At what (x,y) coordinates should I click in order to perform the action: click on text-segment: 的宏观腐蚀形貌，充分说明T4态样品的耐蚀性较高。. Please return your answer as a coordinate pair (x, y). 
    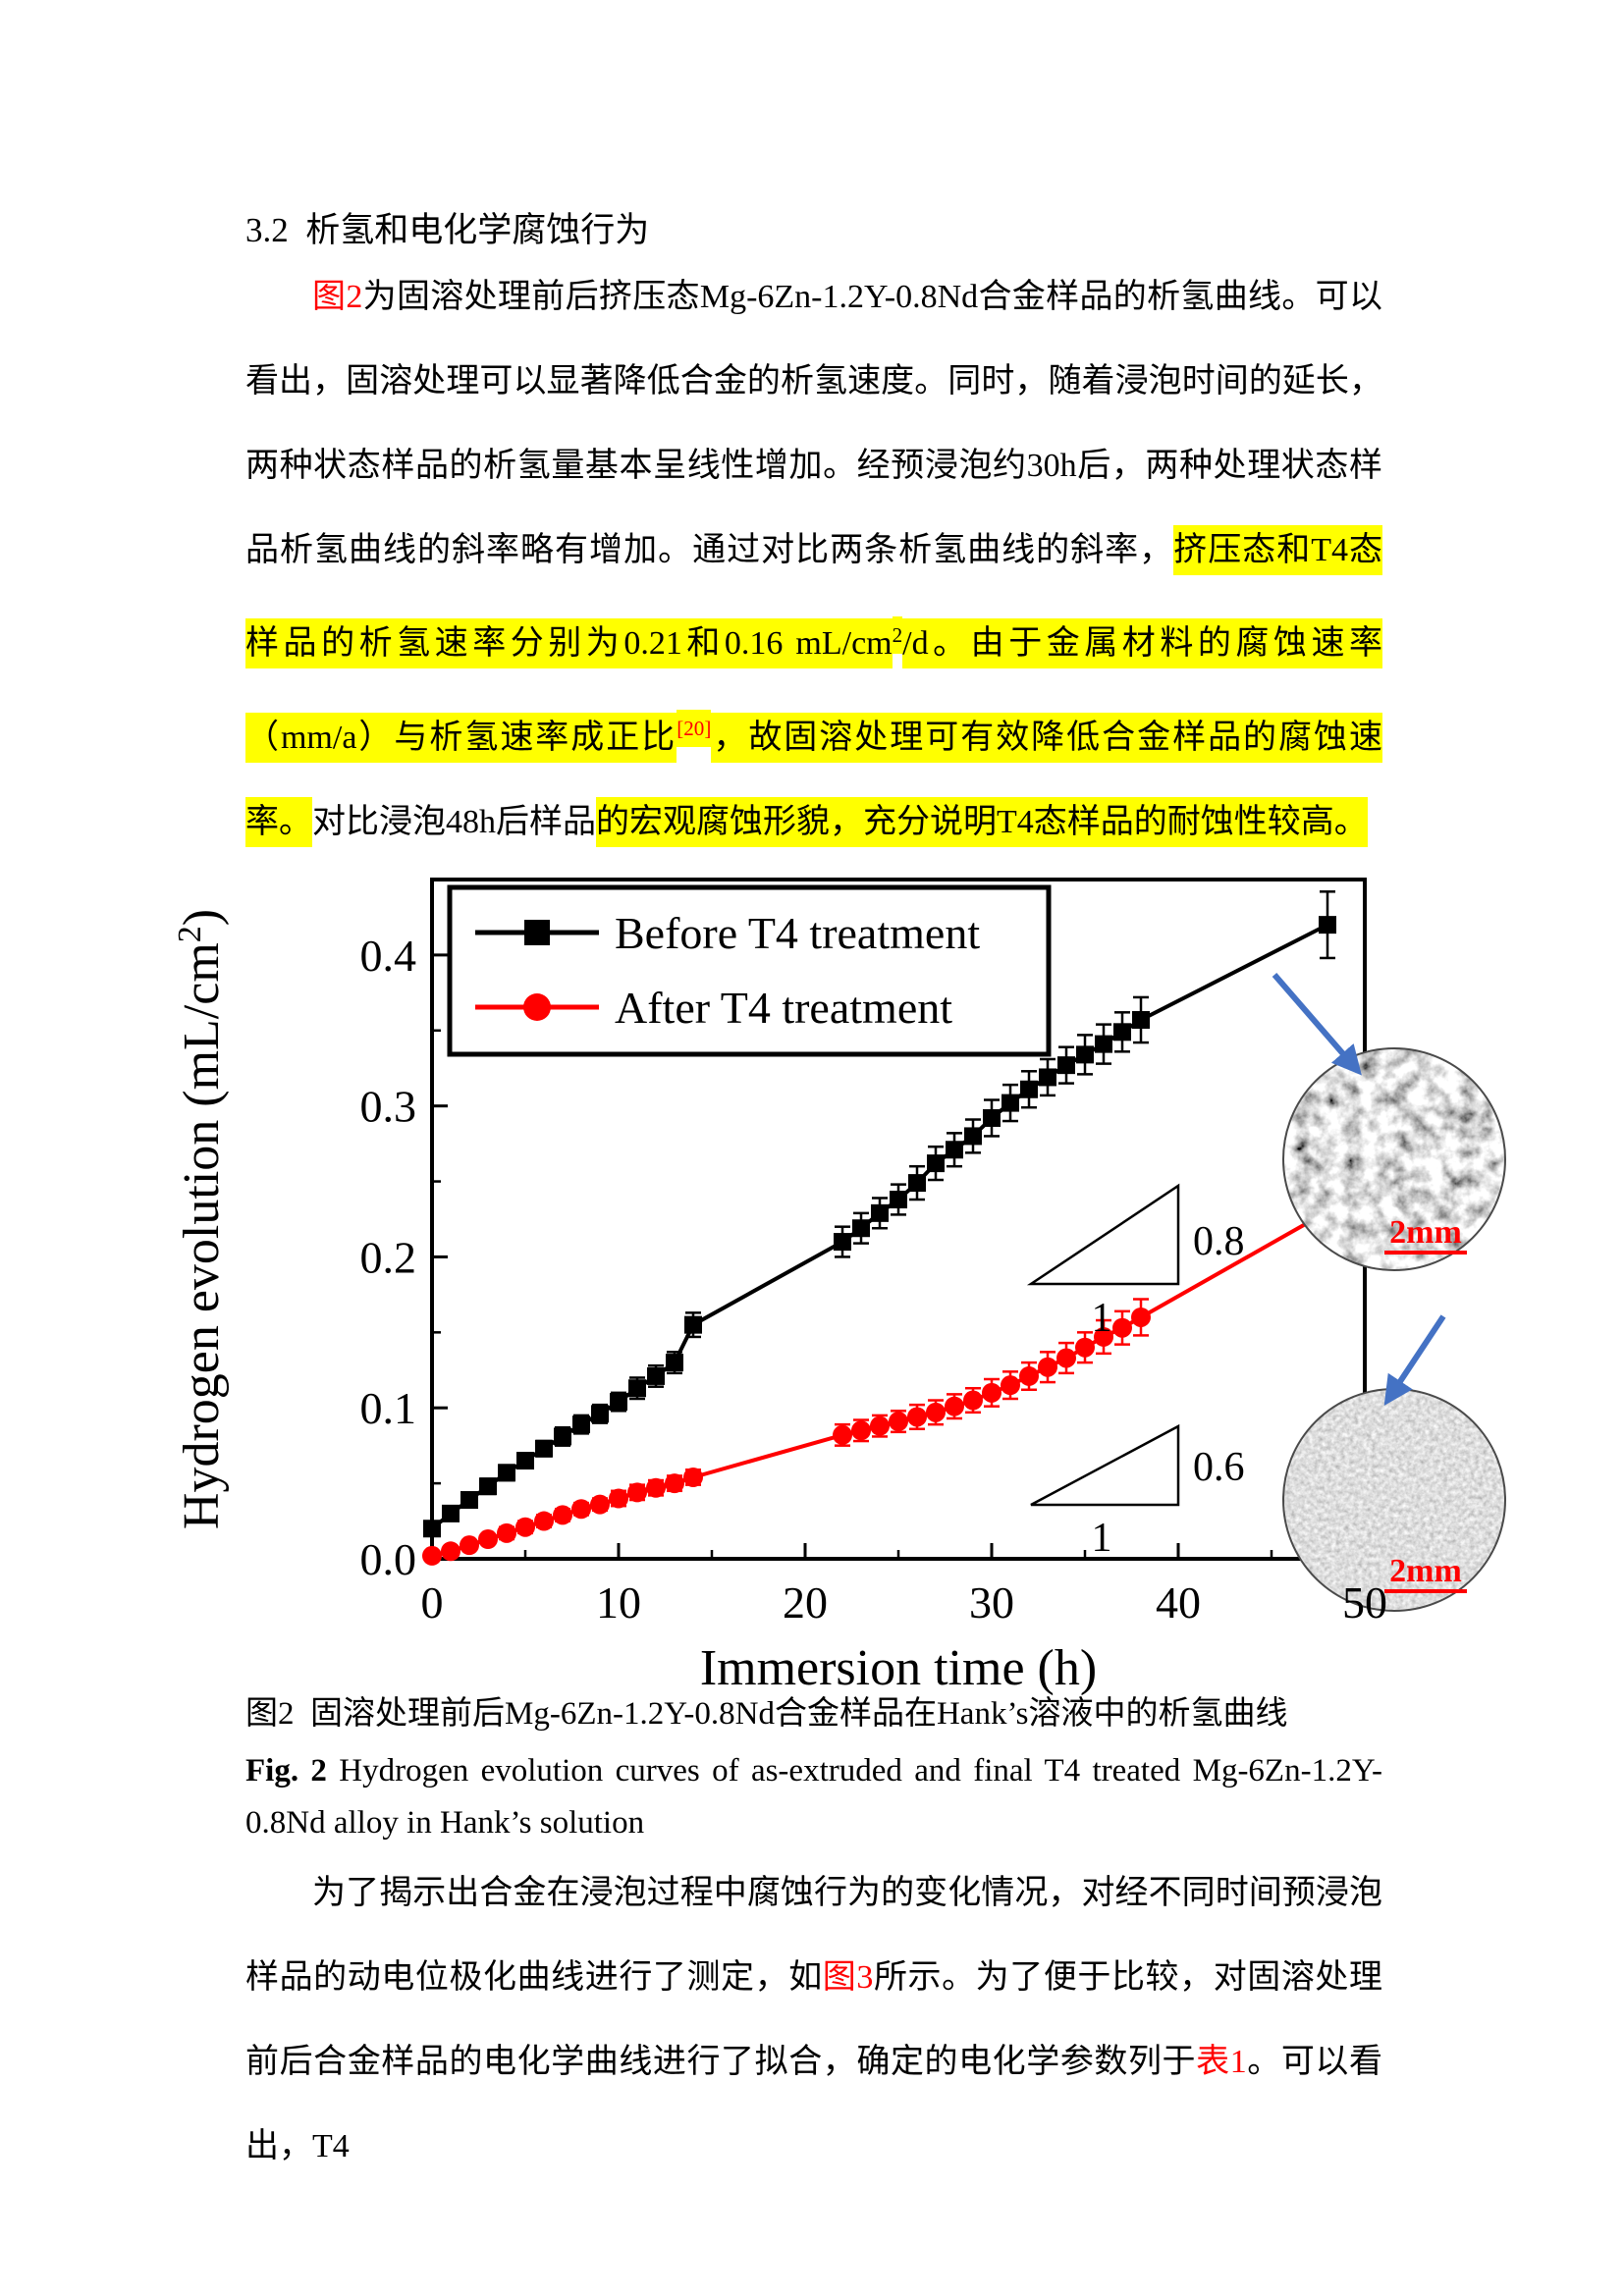
    Looking at the image, I should click on (982, 821).